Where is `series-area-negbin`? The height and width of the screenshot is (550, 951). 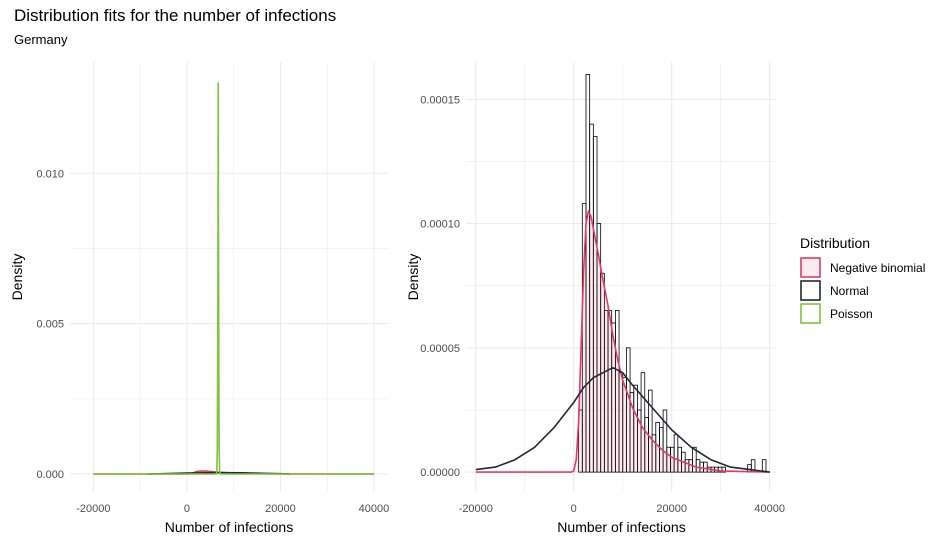 series-area-negbin is located at coordinates (622, 342).